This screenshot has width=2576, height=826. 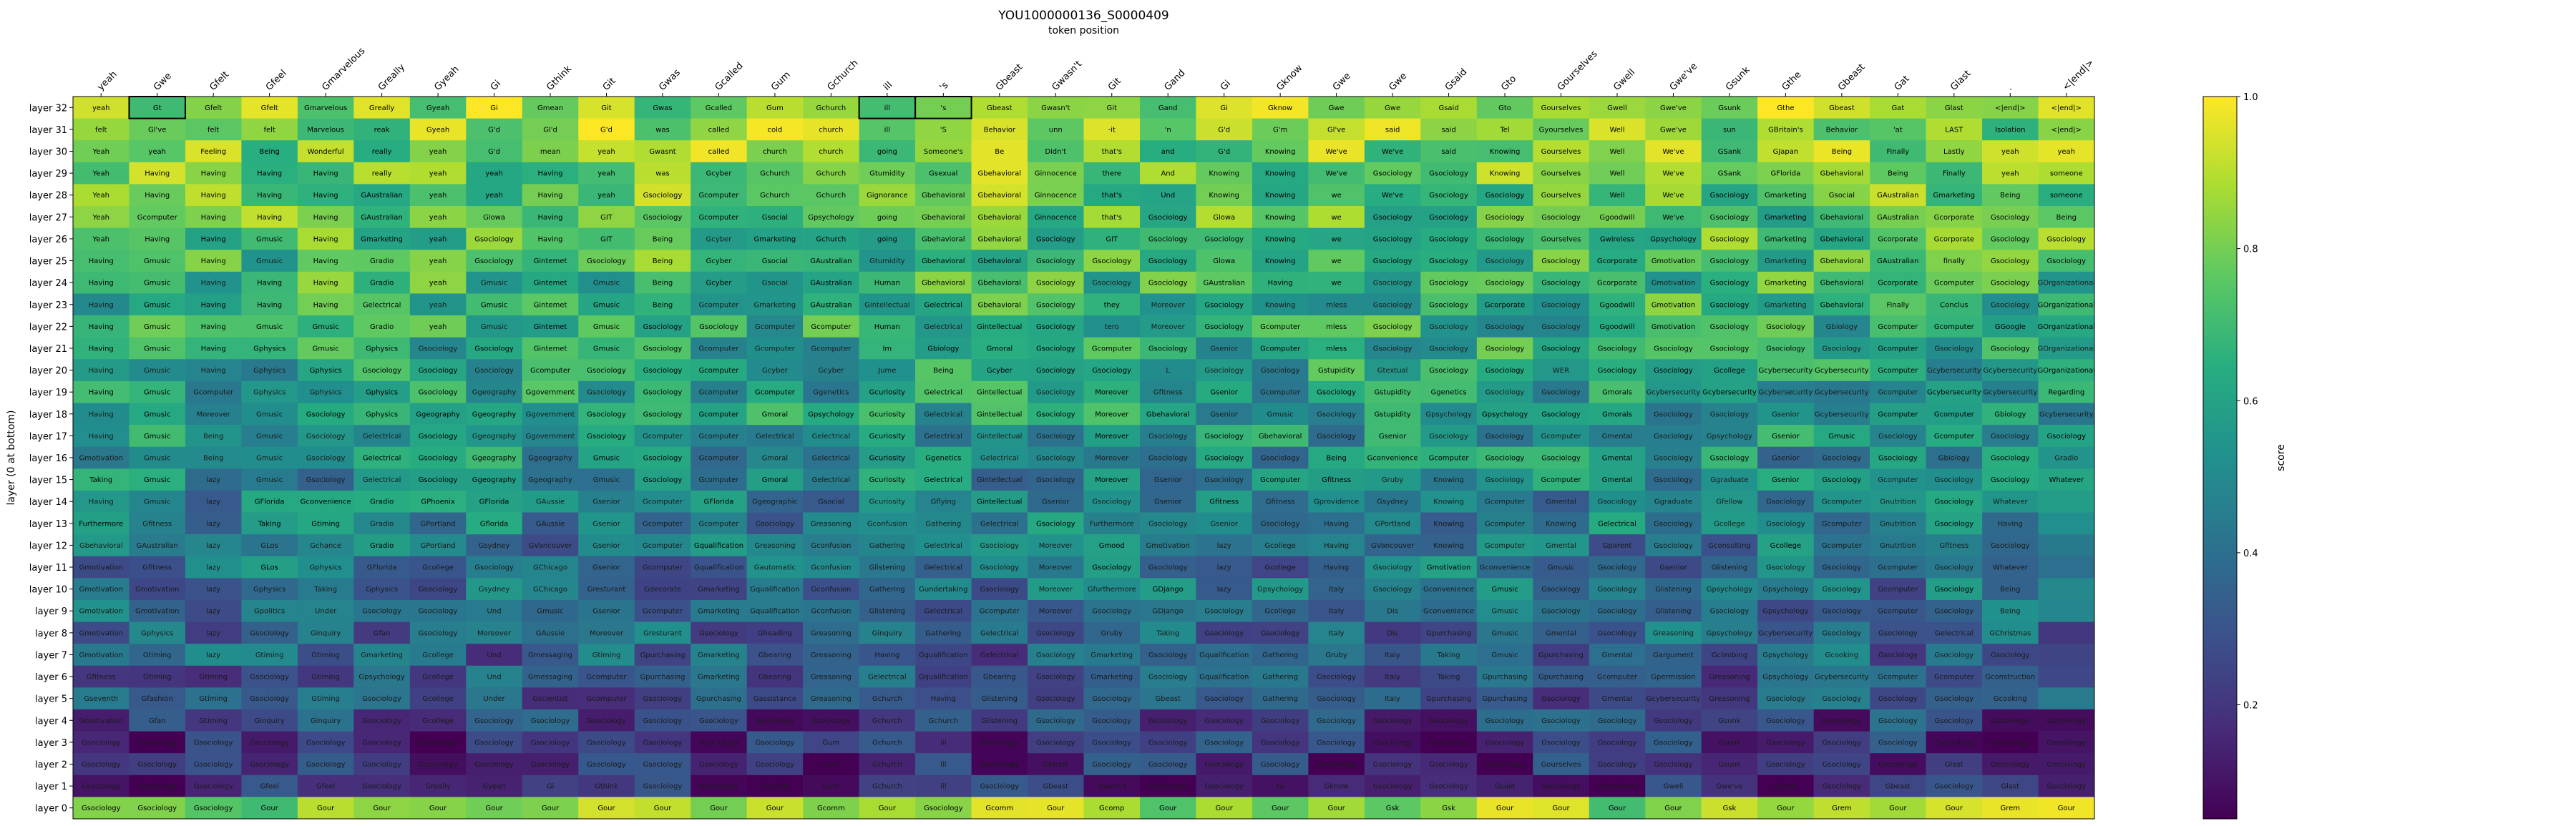 I want to click on cell-label: Gwireless, so click(x=1617, y=239).